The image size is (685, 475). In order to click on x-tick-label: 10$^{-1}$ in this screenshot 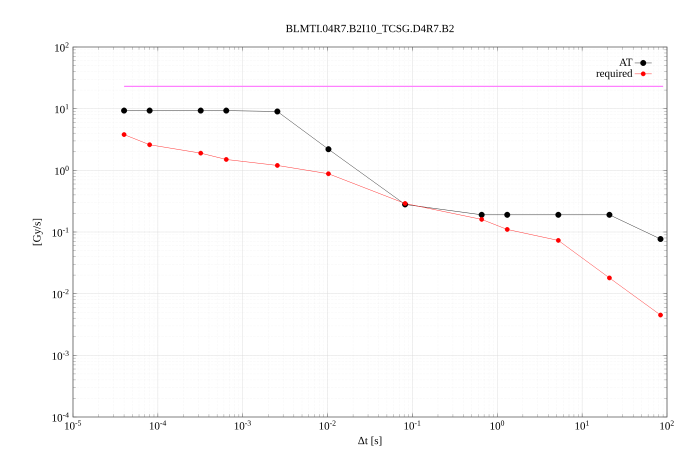, I will do `click(412, 425)`.